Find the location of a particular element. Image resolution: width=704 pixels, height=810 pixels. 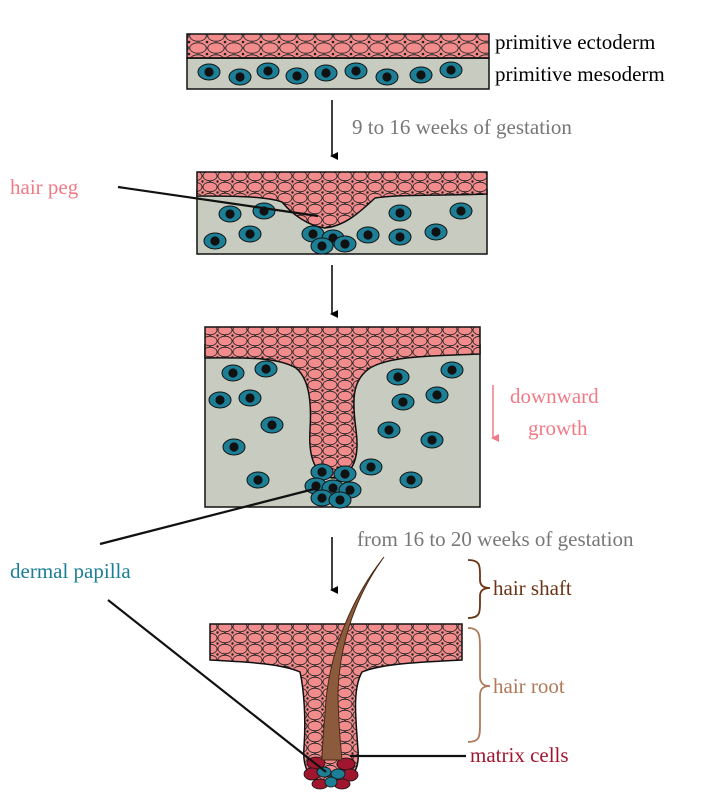

stage2-epidermis is located at coordinates (342, 200).